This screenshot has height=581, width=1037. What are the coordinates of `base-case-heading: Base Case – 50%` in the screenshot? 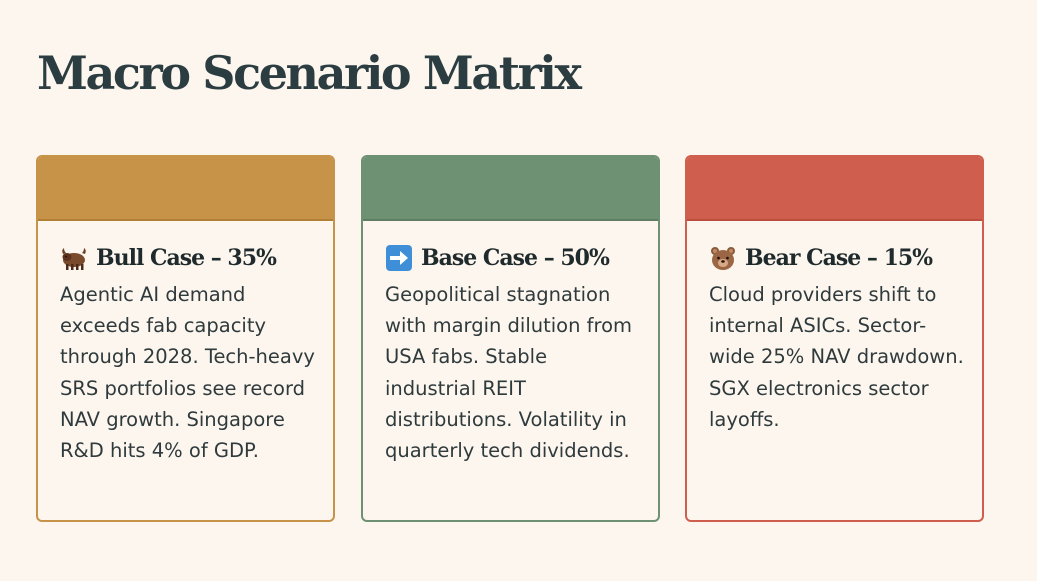 It's located at (521, 258).